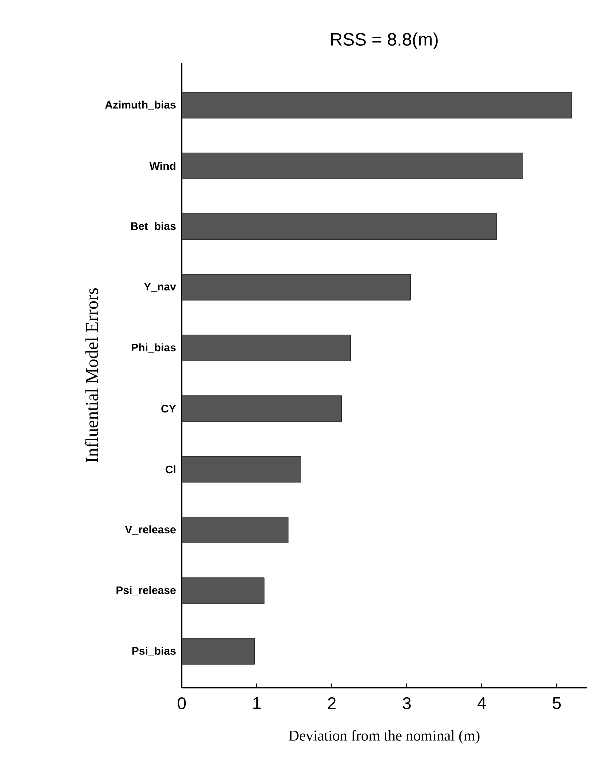 The height and width of the screenshot is (783, 594). What do you see at coordinates (332, 704) in the screenshot?
I see `x-tick-label: 2` at bounding box center [332, 704].